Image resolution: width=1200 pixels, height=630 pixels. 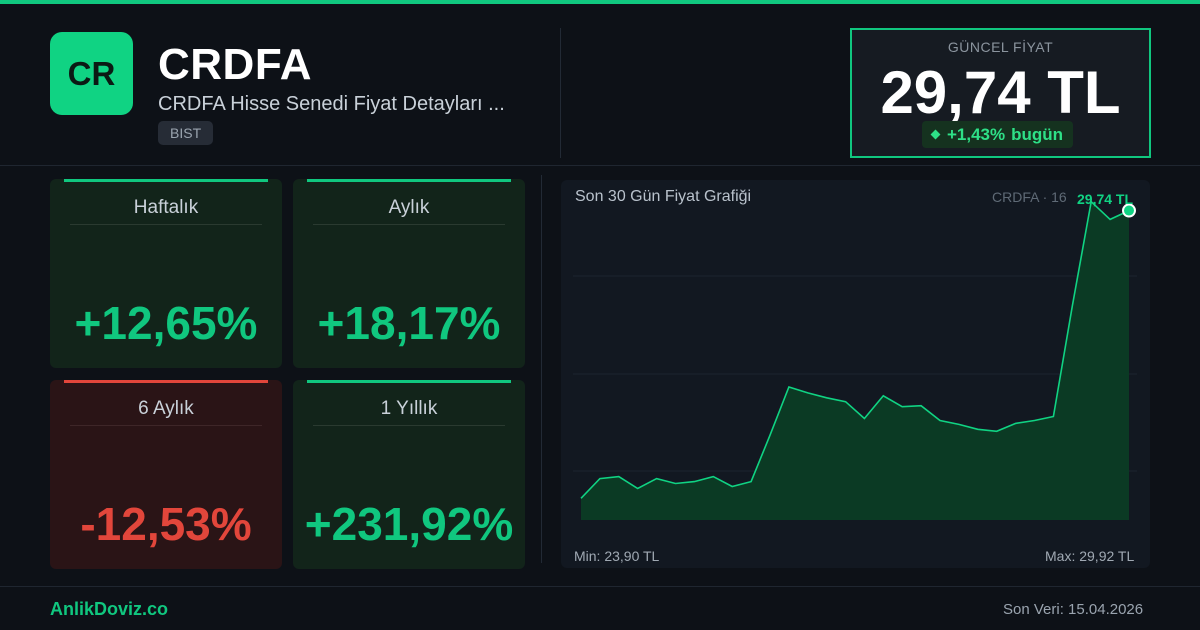 I want to click on card-title: Haftalık, so click(x=166, y=207).